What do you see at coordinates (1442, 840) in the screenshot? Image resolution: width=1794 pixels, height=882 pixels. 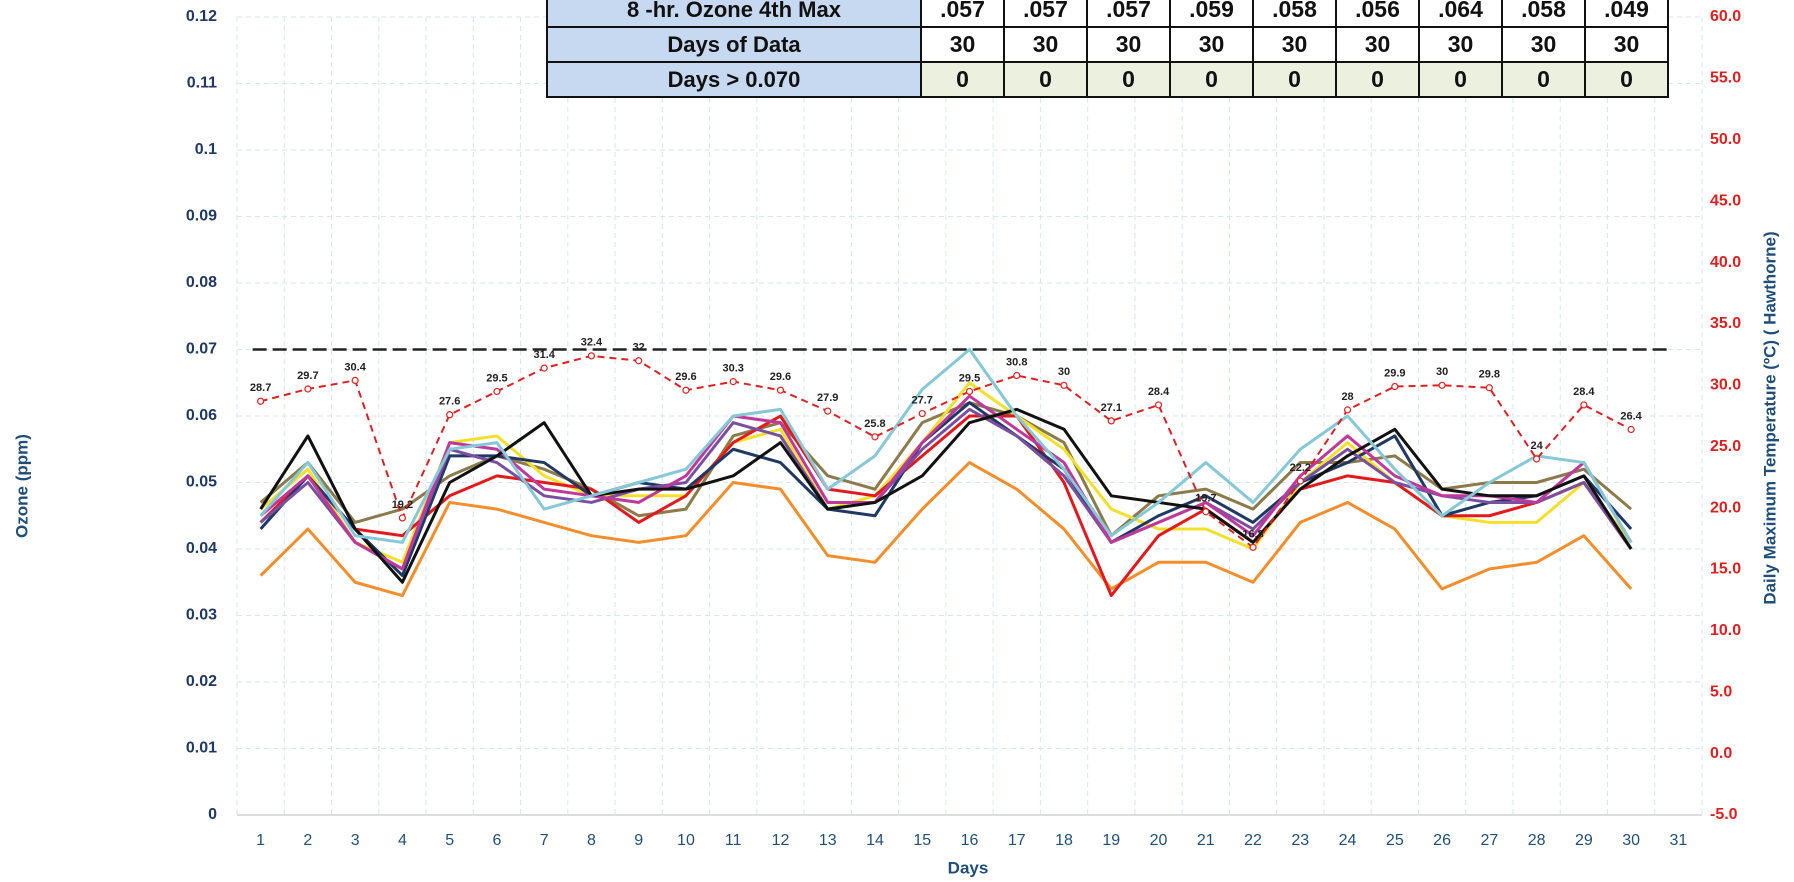 I see `x-tick-label: 26` at bounding box center [1442, 840].